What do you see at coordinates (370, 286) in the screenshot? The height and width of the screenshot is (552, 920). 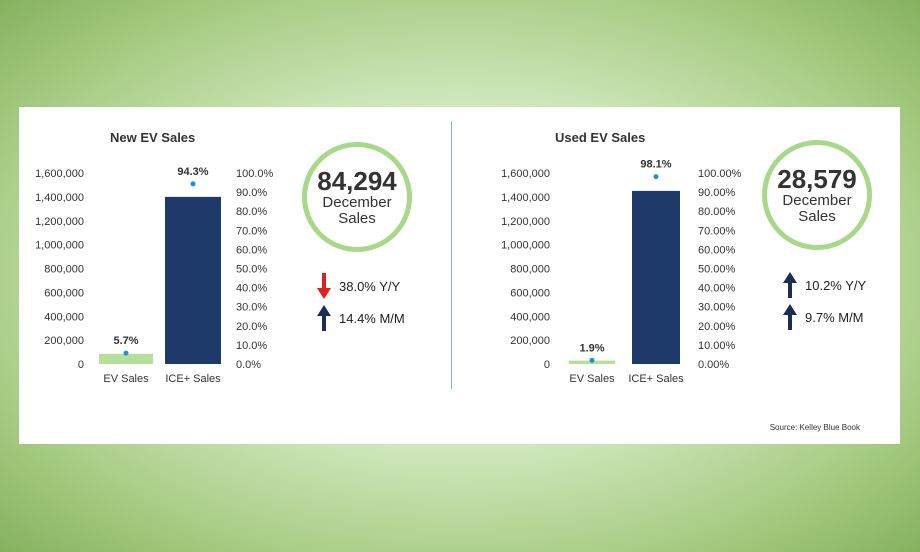 I see `new-yoy-value: 38.0% Y/Y` at bounding box center [370, 286].